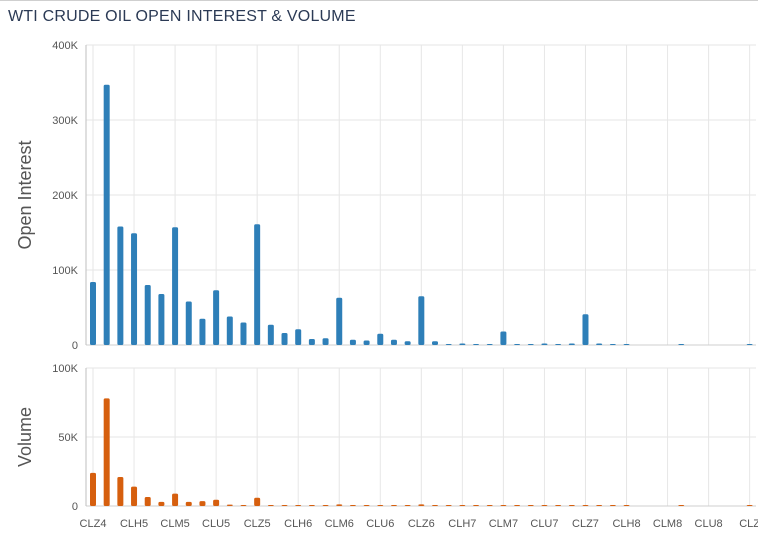 This screenshot has height=545, width=758. I want to click on y-axis-title: Volume, so click(25, 437).